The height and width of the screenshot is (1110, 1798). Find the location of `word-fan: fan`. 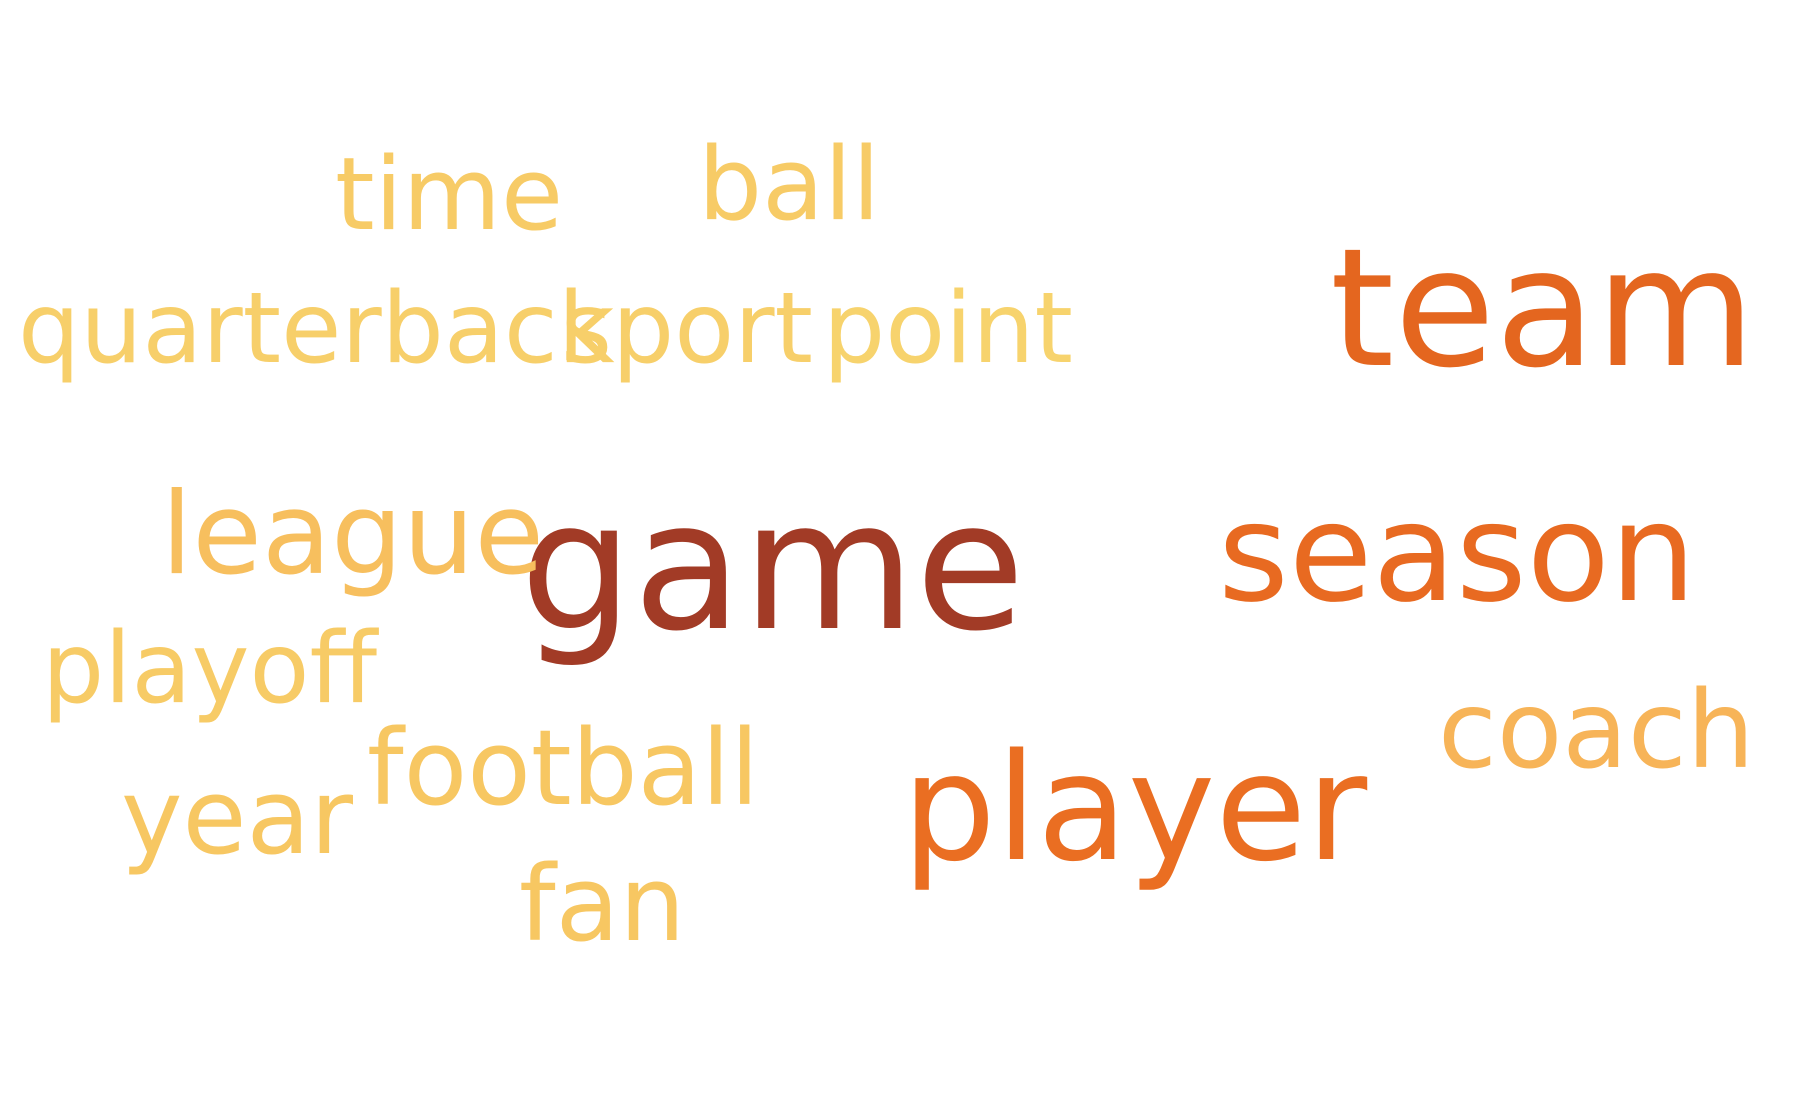

word-fan: fan is located at coordinates (602, 904).